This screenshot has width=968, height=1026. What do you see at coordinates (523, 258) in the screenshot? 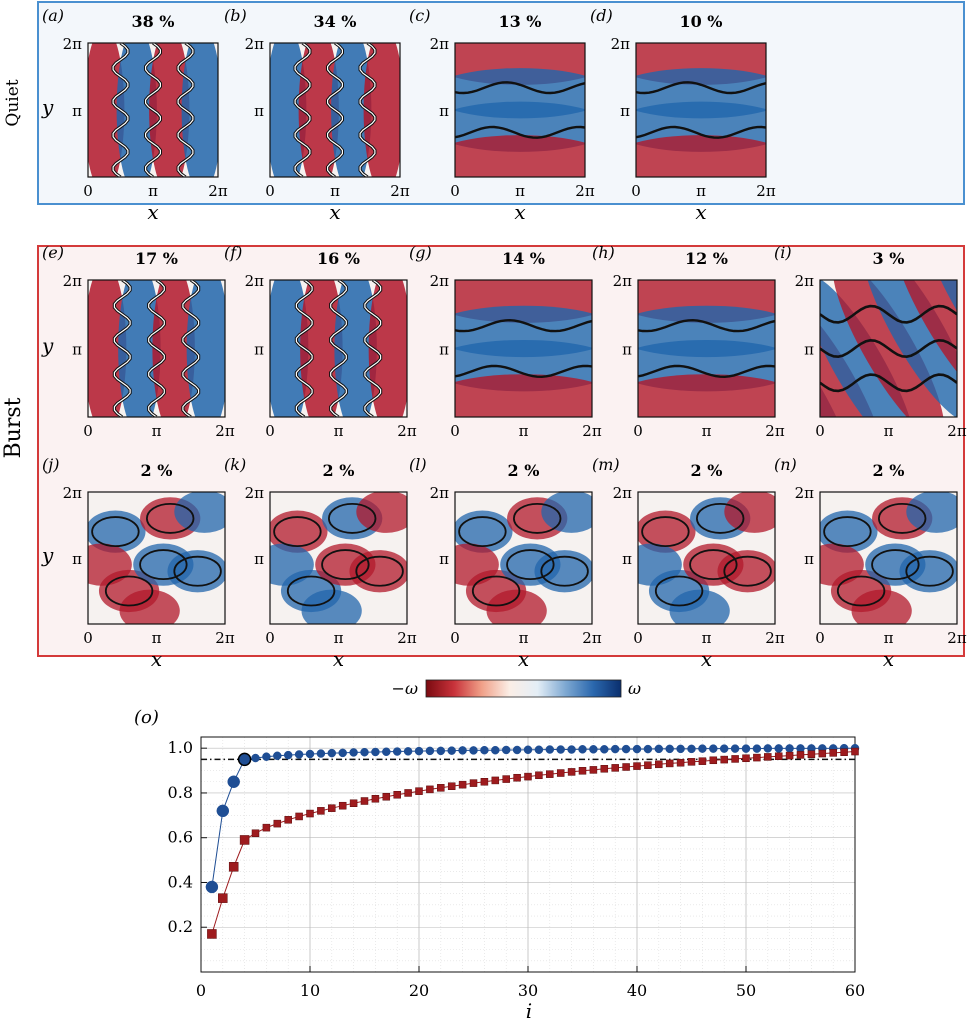
I see `panel-percentage: 14 %` at bounding box center [523, 258].